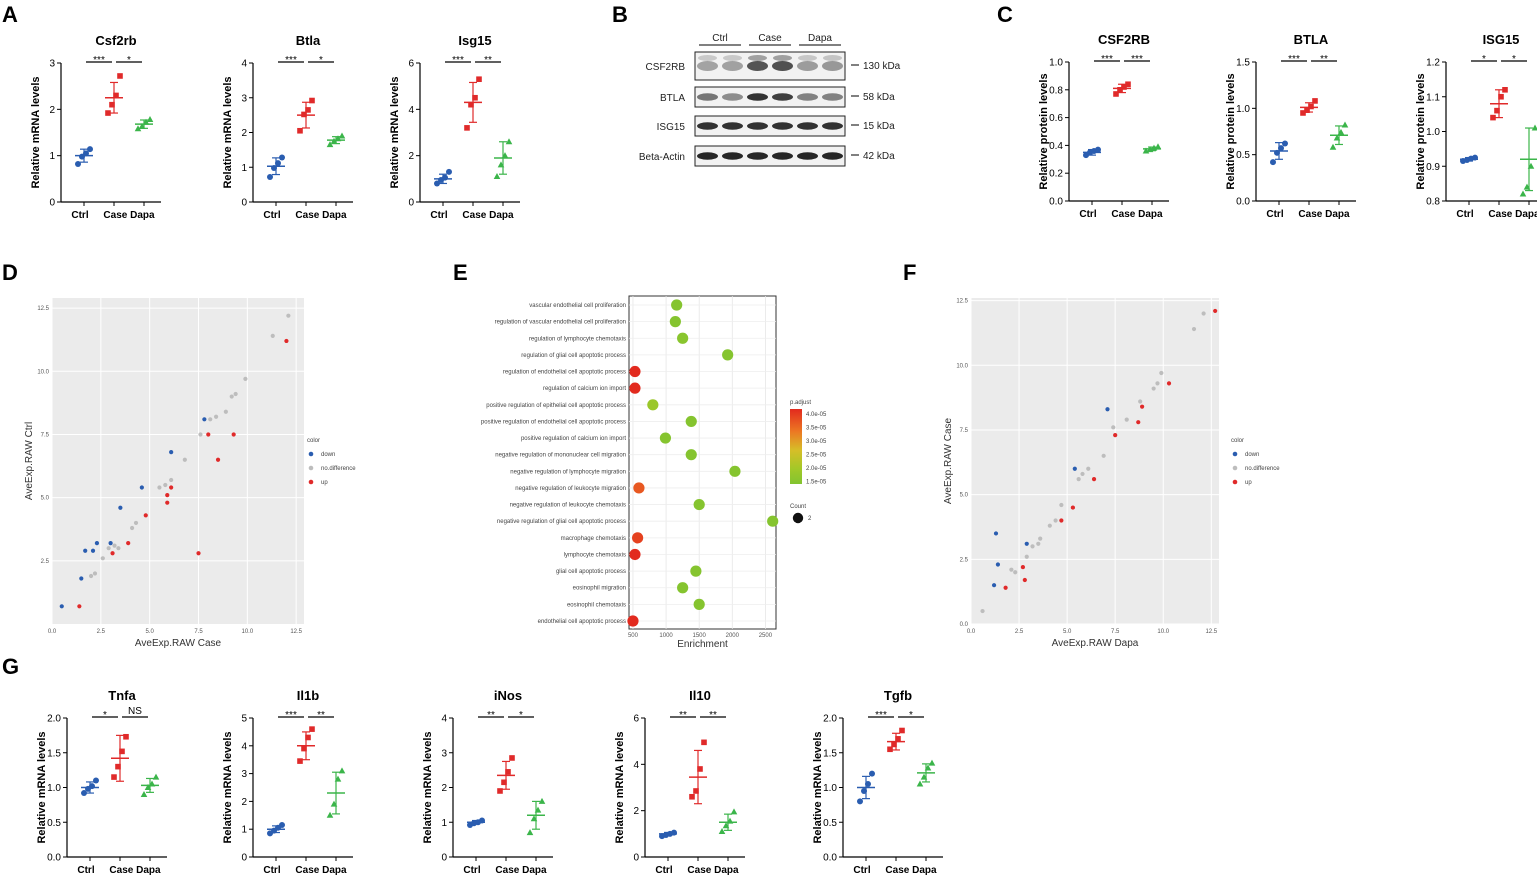  Describe the element at coordinates (796, 446) in the screenshot. I see `color-bar` at that location.